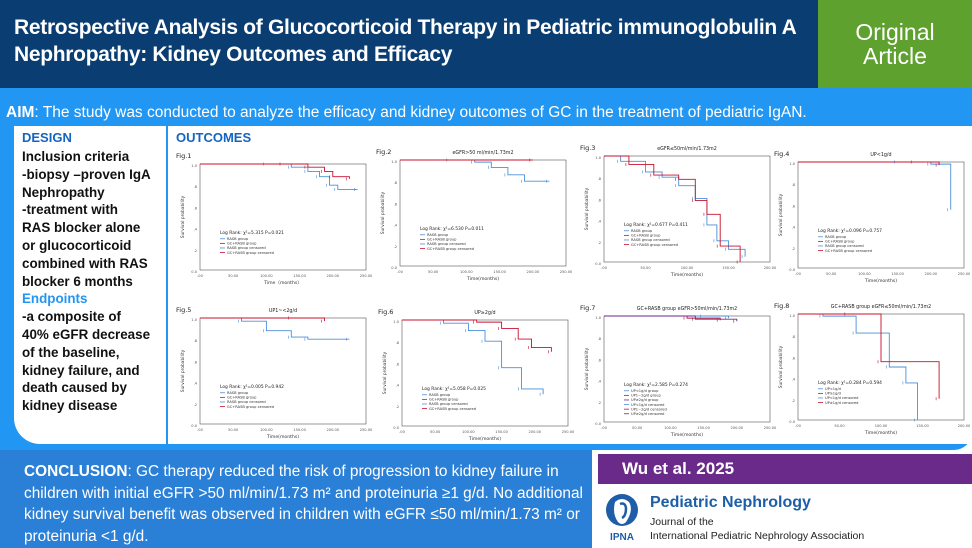 Image resolution: width=972 pixels, height=548 pixels. I want to click on endpoint-line: of the baseline,, so click(71, 352).